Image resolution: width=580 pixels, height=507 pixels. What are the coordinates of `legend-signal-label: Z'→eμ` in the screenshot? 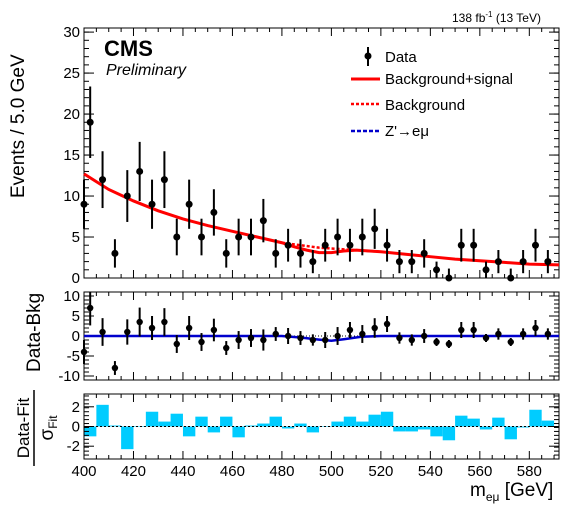 It's located at (407, 131).